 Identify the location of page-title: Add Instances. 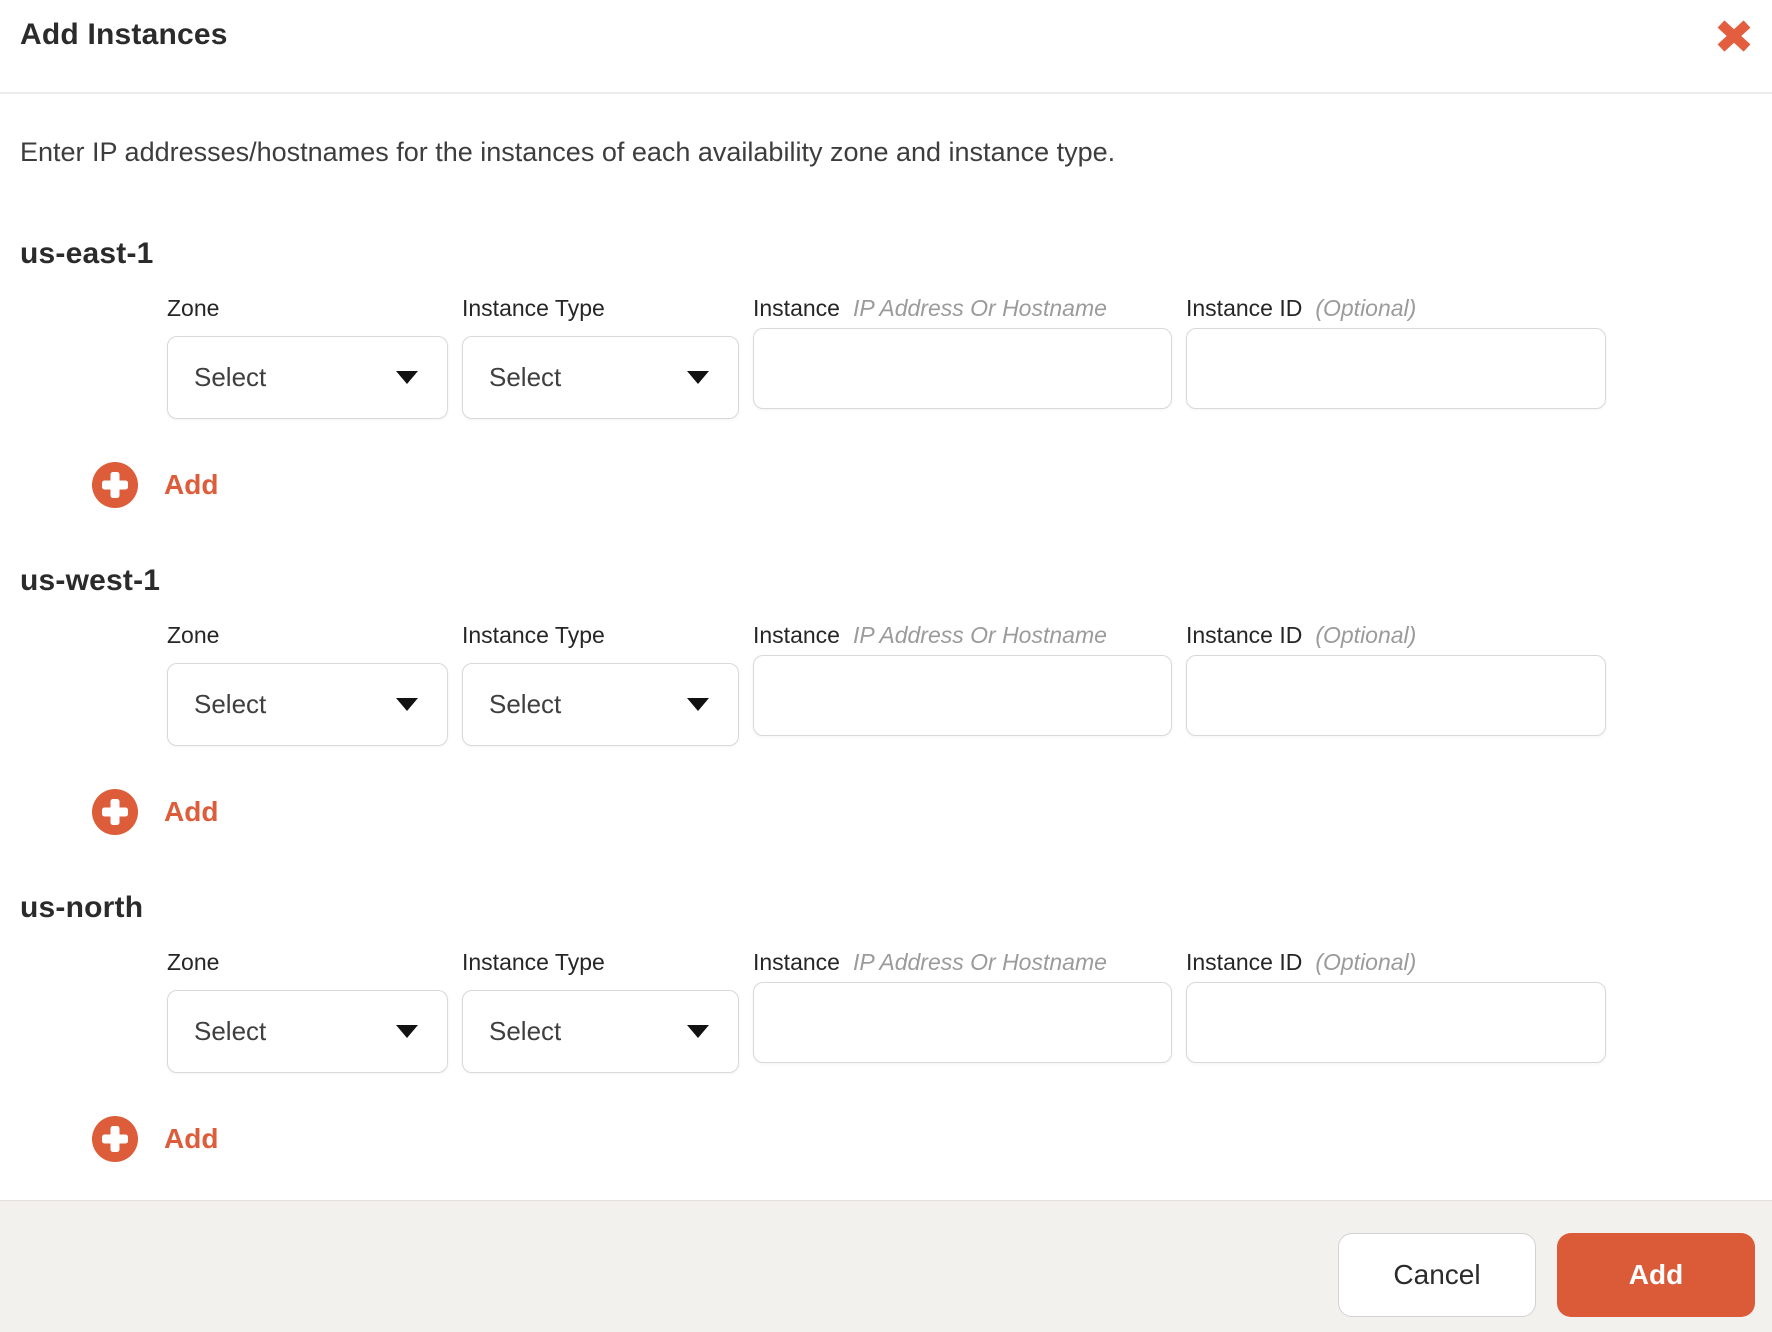
(124, 34).